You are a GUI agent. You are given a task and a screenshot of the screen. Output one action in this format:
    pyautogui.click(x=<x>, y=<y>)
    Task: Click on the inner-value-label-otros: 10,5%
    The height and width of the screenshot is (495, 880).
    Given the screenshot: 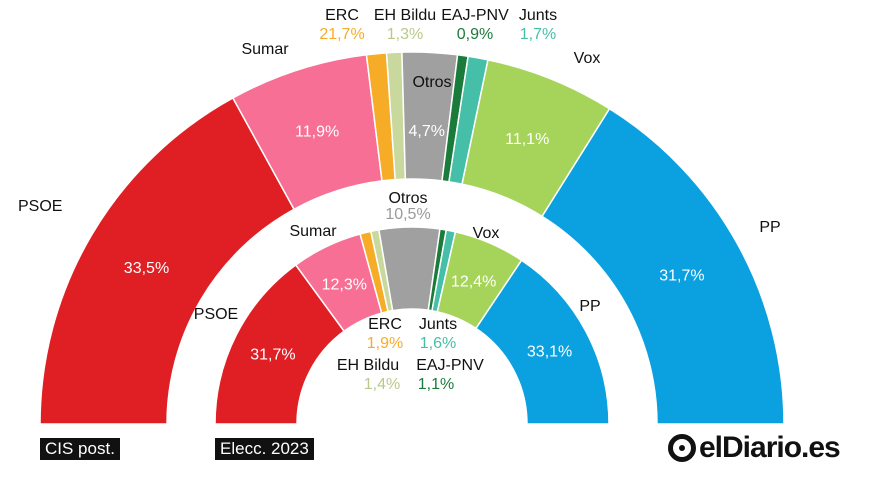 What is the action you would take?
    pyautogui.click(x=407, y=214)
    